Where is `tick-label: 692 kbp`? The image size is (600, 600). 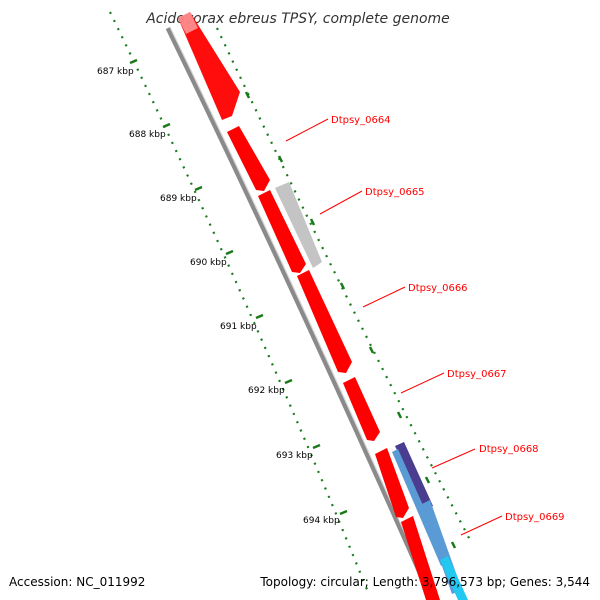
tick-label: 692 kbp is located at coordinates (266, 391).